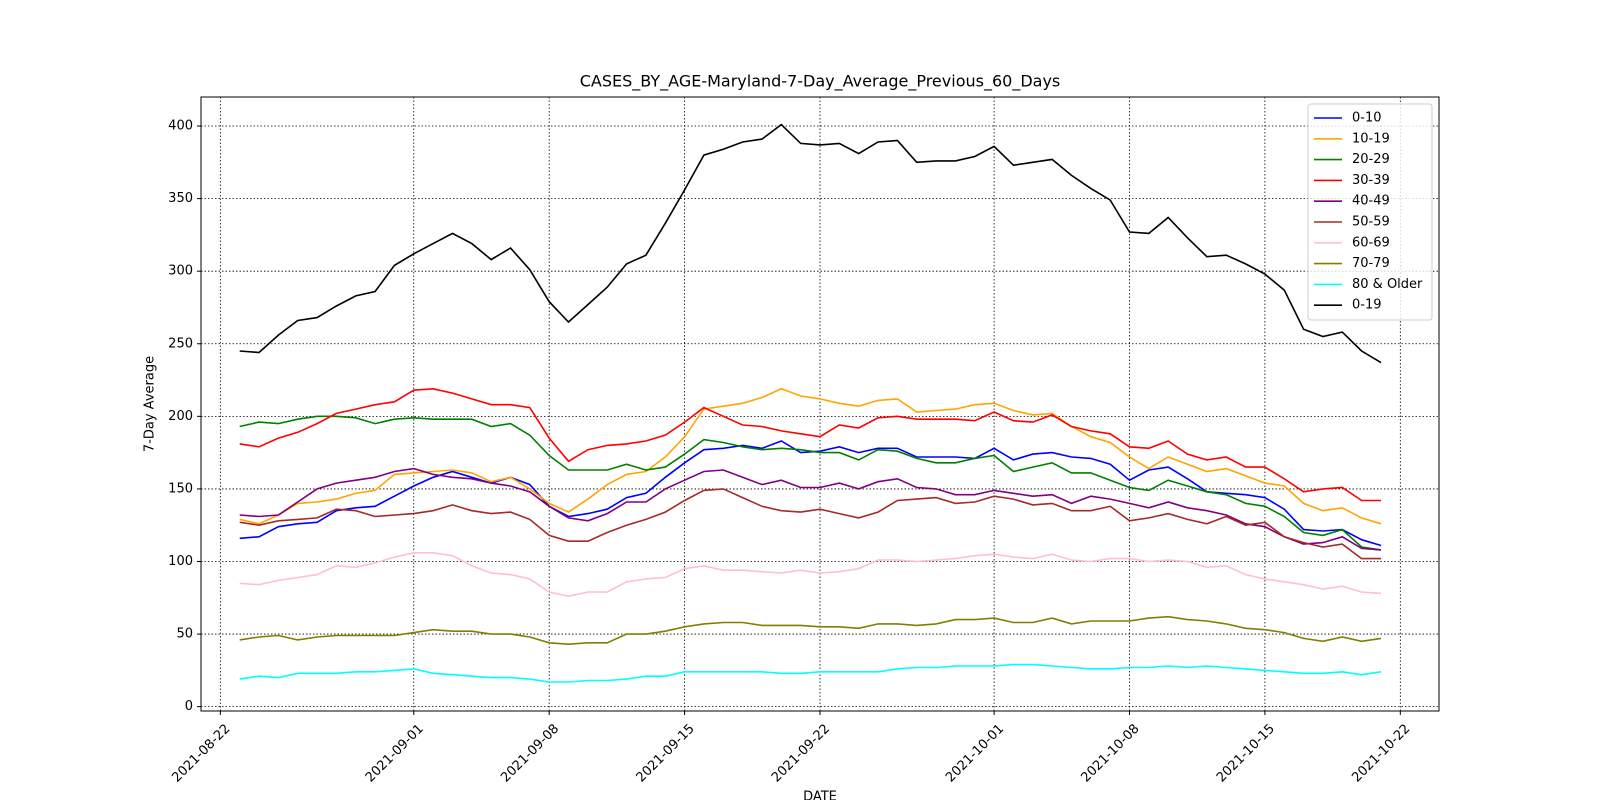 This screenshot has width=1600, height=800. What do you see at coordinates (1111, 753) in the screenshot?
I see `x-tick-label: 2021-10-08` at bounding box center [1111, 753].